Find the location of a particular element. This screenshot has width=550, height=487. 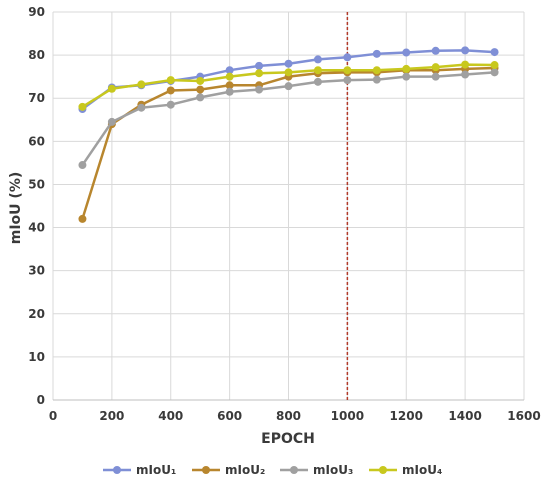

y-tick-label: 80 is located at coordinates (36, 55).